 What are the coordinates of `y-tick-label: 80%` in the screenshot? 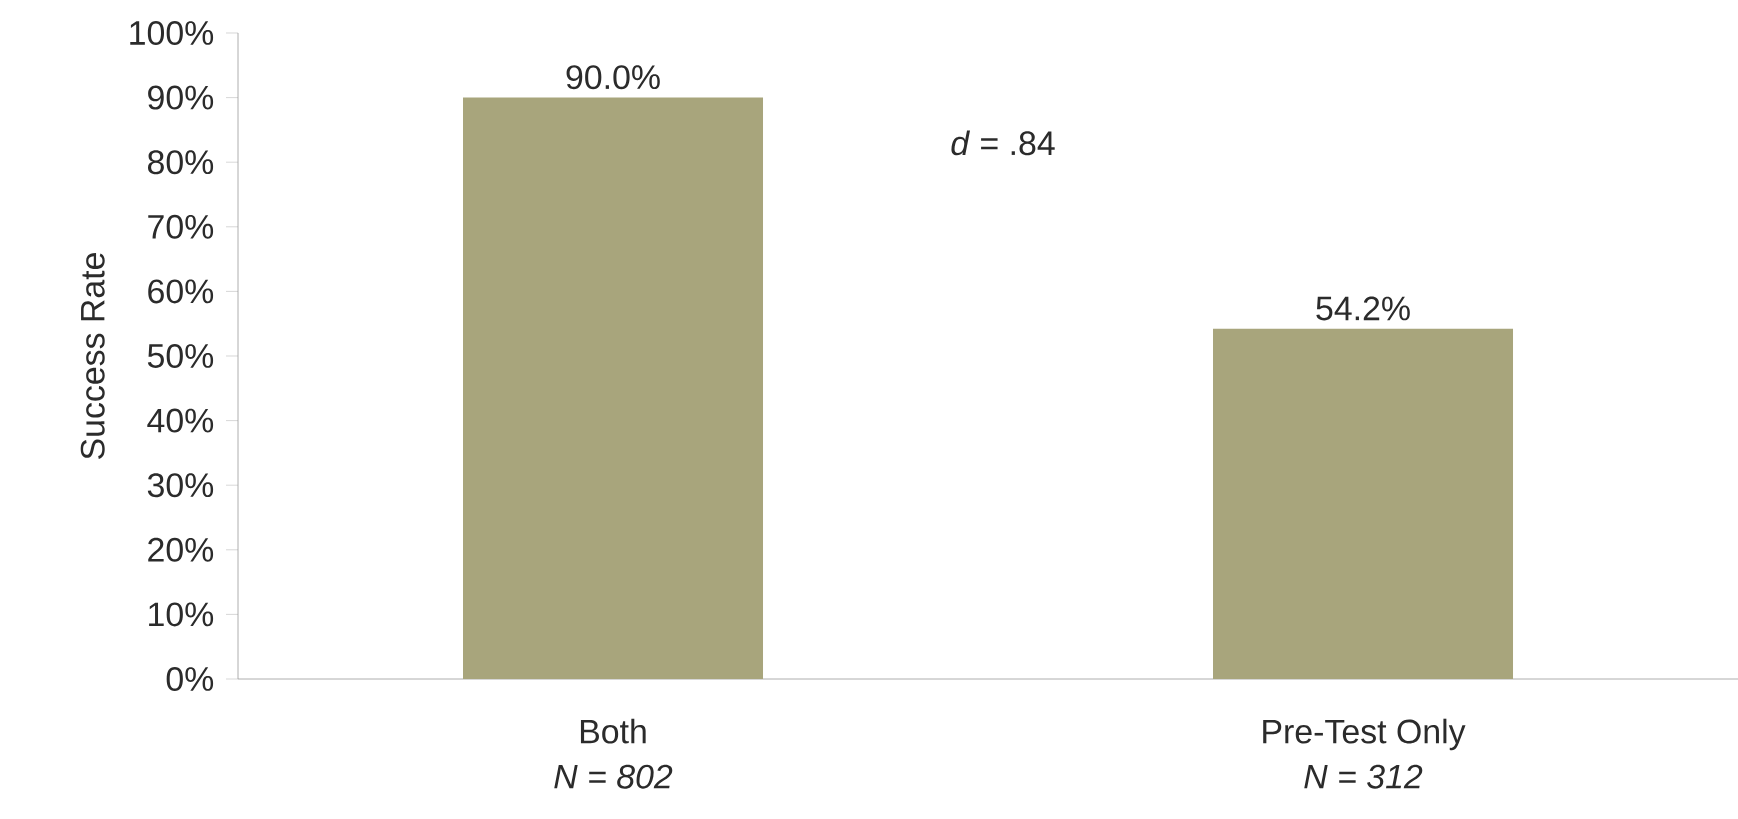 It's located at (180, 162).